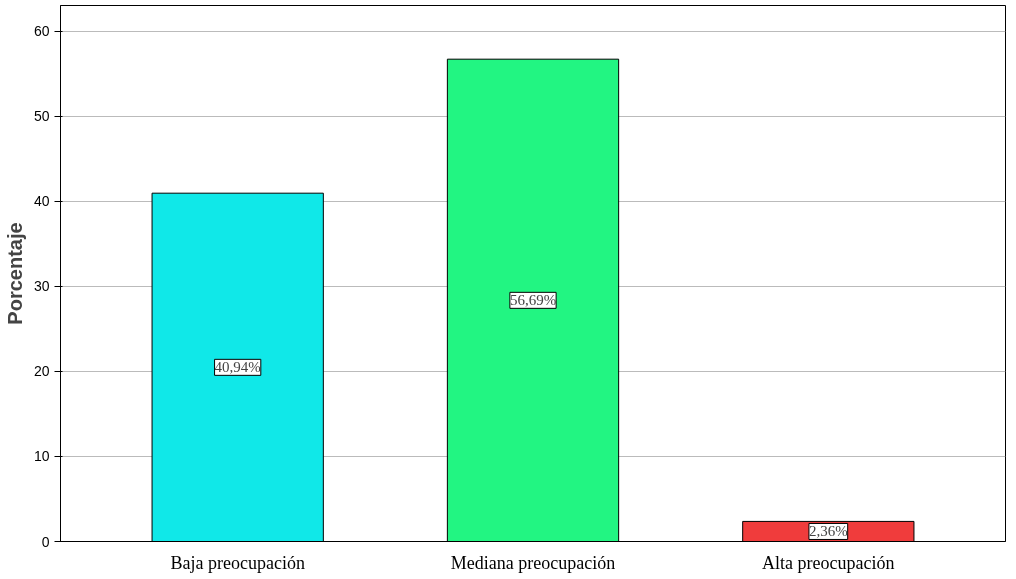 The image size is (1016, 579). I want to click on y-tick-label: 60, so click(41, 31).